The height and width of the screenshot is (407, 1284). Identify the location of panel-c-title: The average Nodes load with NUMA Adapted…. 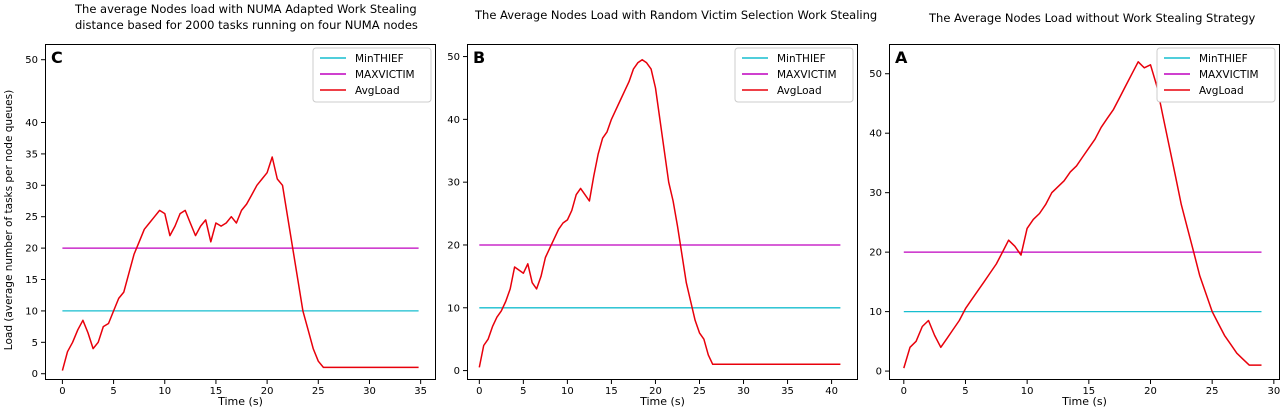
(246, 17).